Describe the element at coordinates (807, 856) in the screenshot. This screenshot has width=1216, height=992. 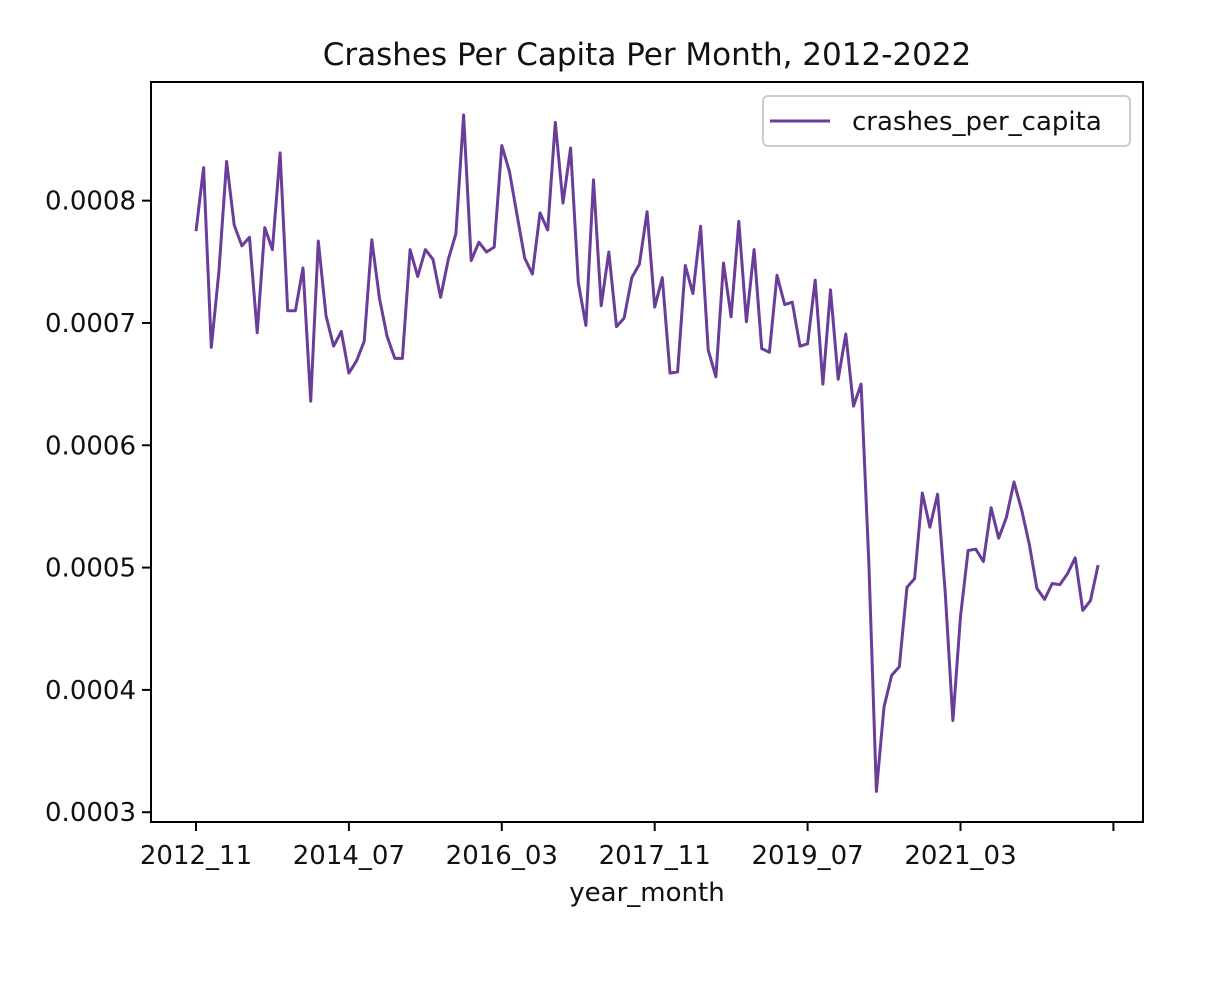
I see `x-tick-label: 2019_07` at that location.